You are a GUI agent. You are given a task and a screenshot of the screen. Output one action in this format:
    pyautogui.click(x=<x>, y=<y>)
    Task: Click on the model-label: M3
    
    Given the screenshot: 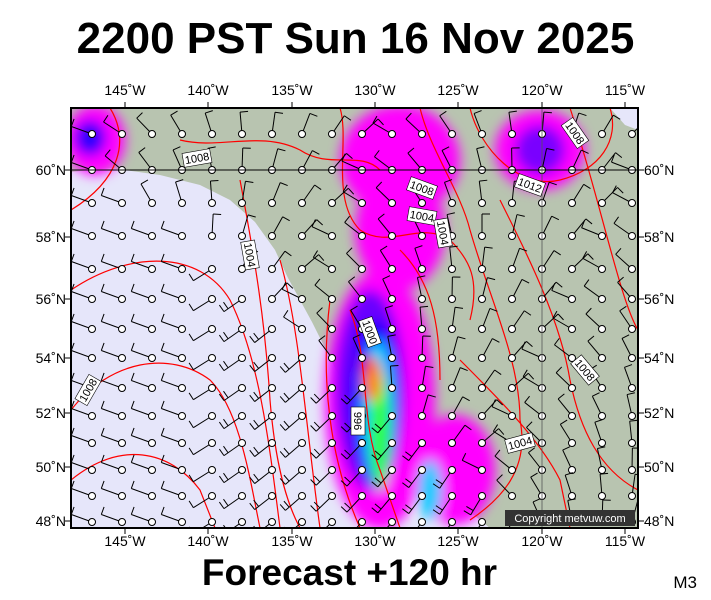 What is the action you would take?
    pyautogui.click(x=685, y=582)
    